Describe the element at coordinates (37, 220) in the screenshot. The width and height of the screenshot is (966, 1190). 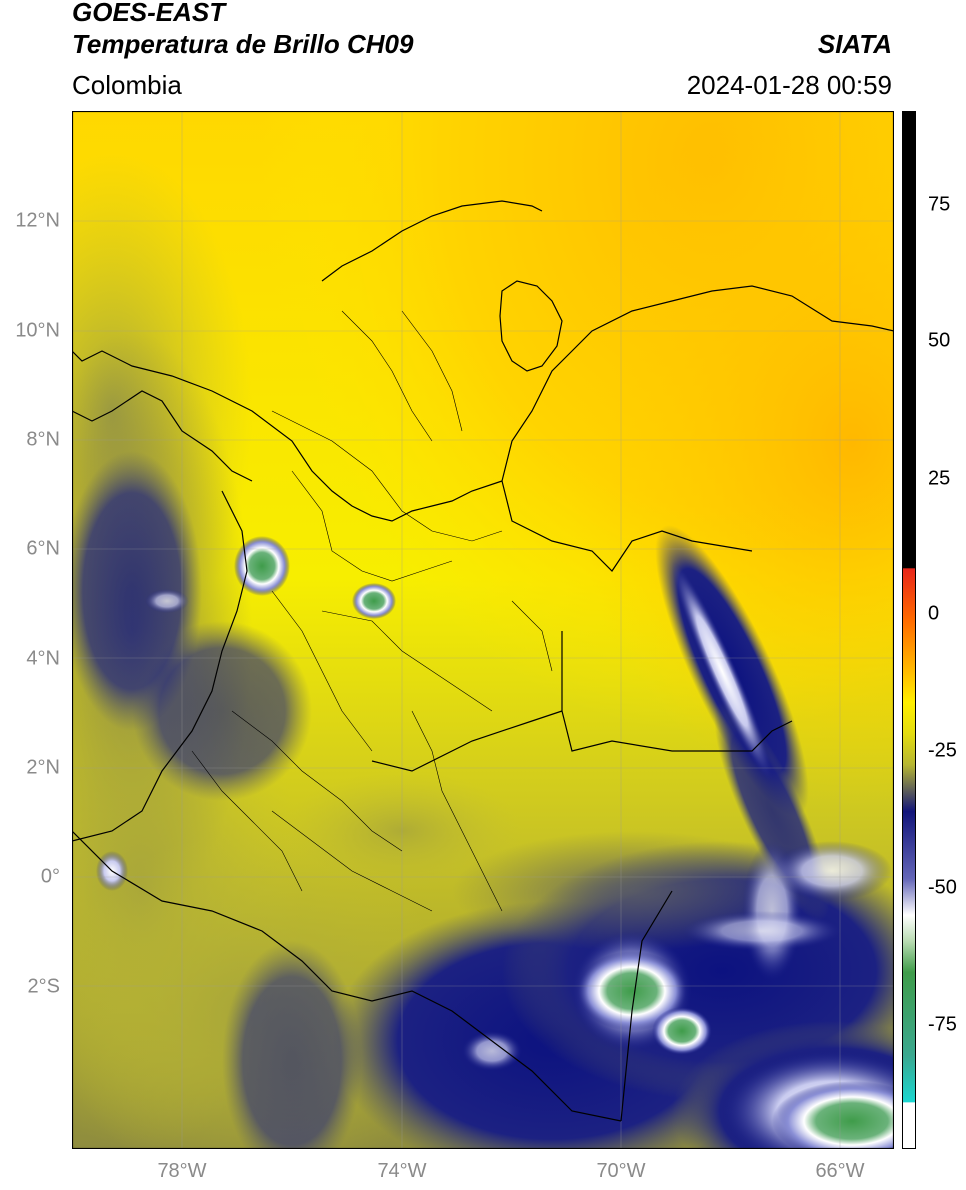
I see `lat-tick-label: 12°N` at that location.